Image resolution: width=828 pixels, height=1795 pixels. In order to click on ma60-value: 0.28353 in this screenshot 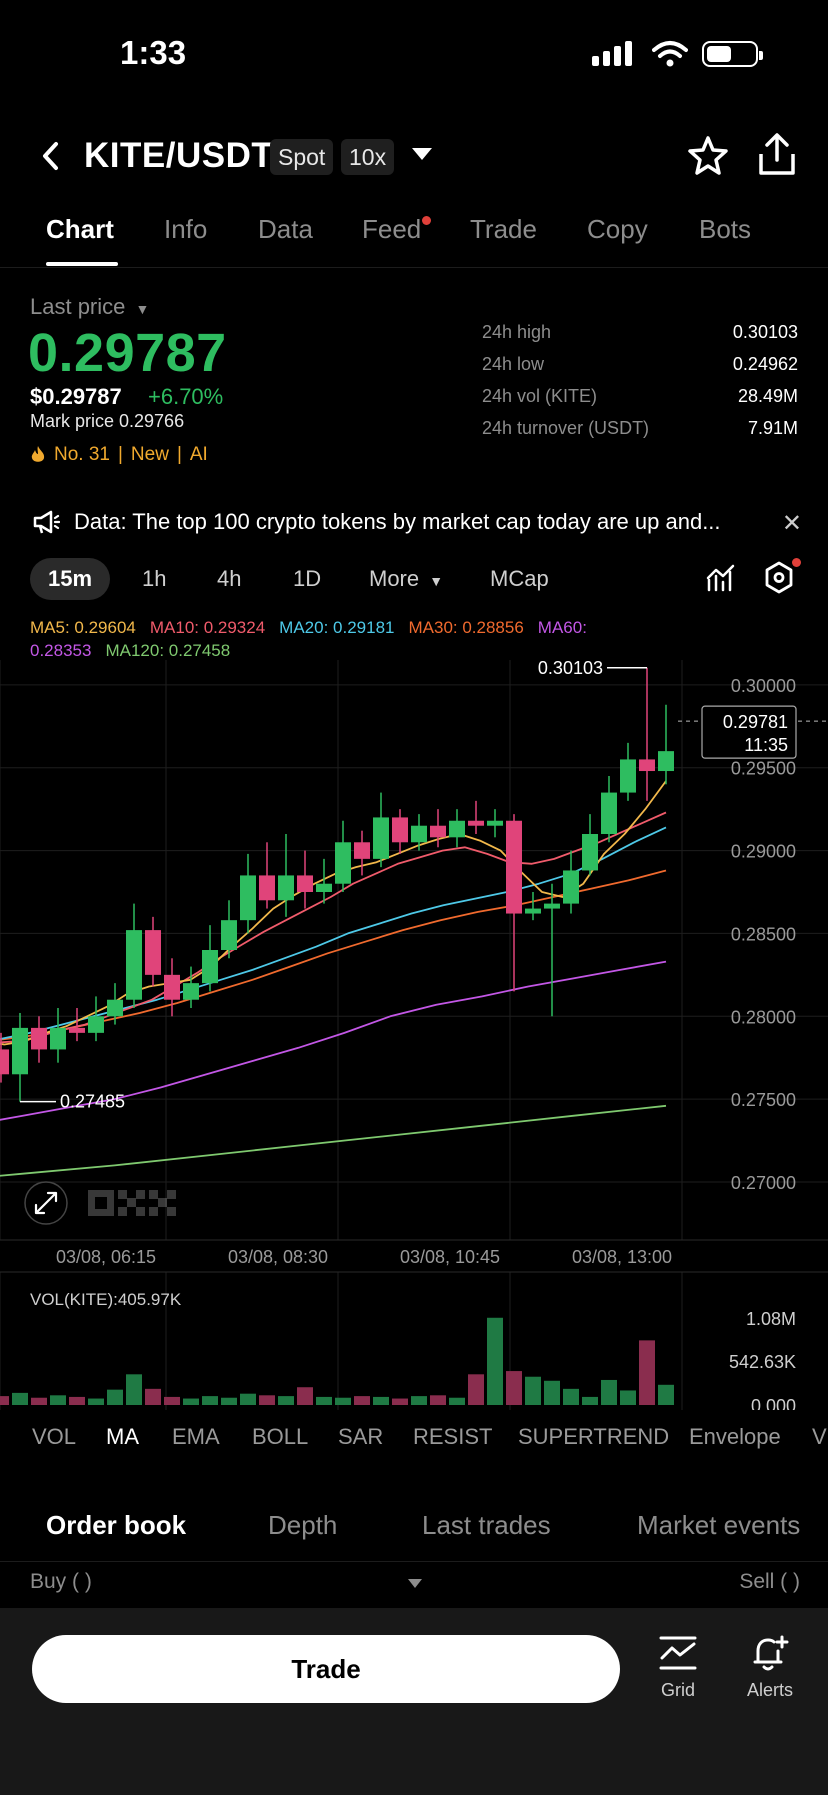, I will do `click(61, 650)`.